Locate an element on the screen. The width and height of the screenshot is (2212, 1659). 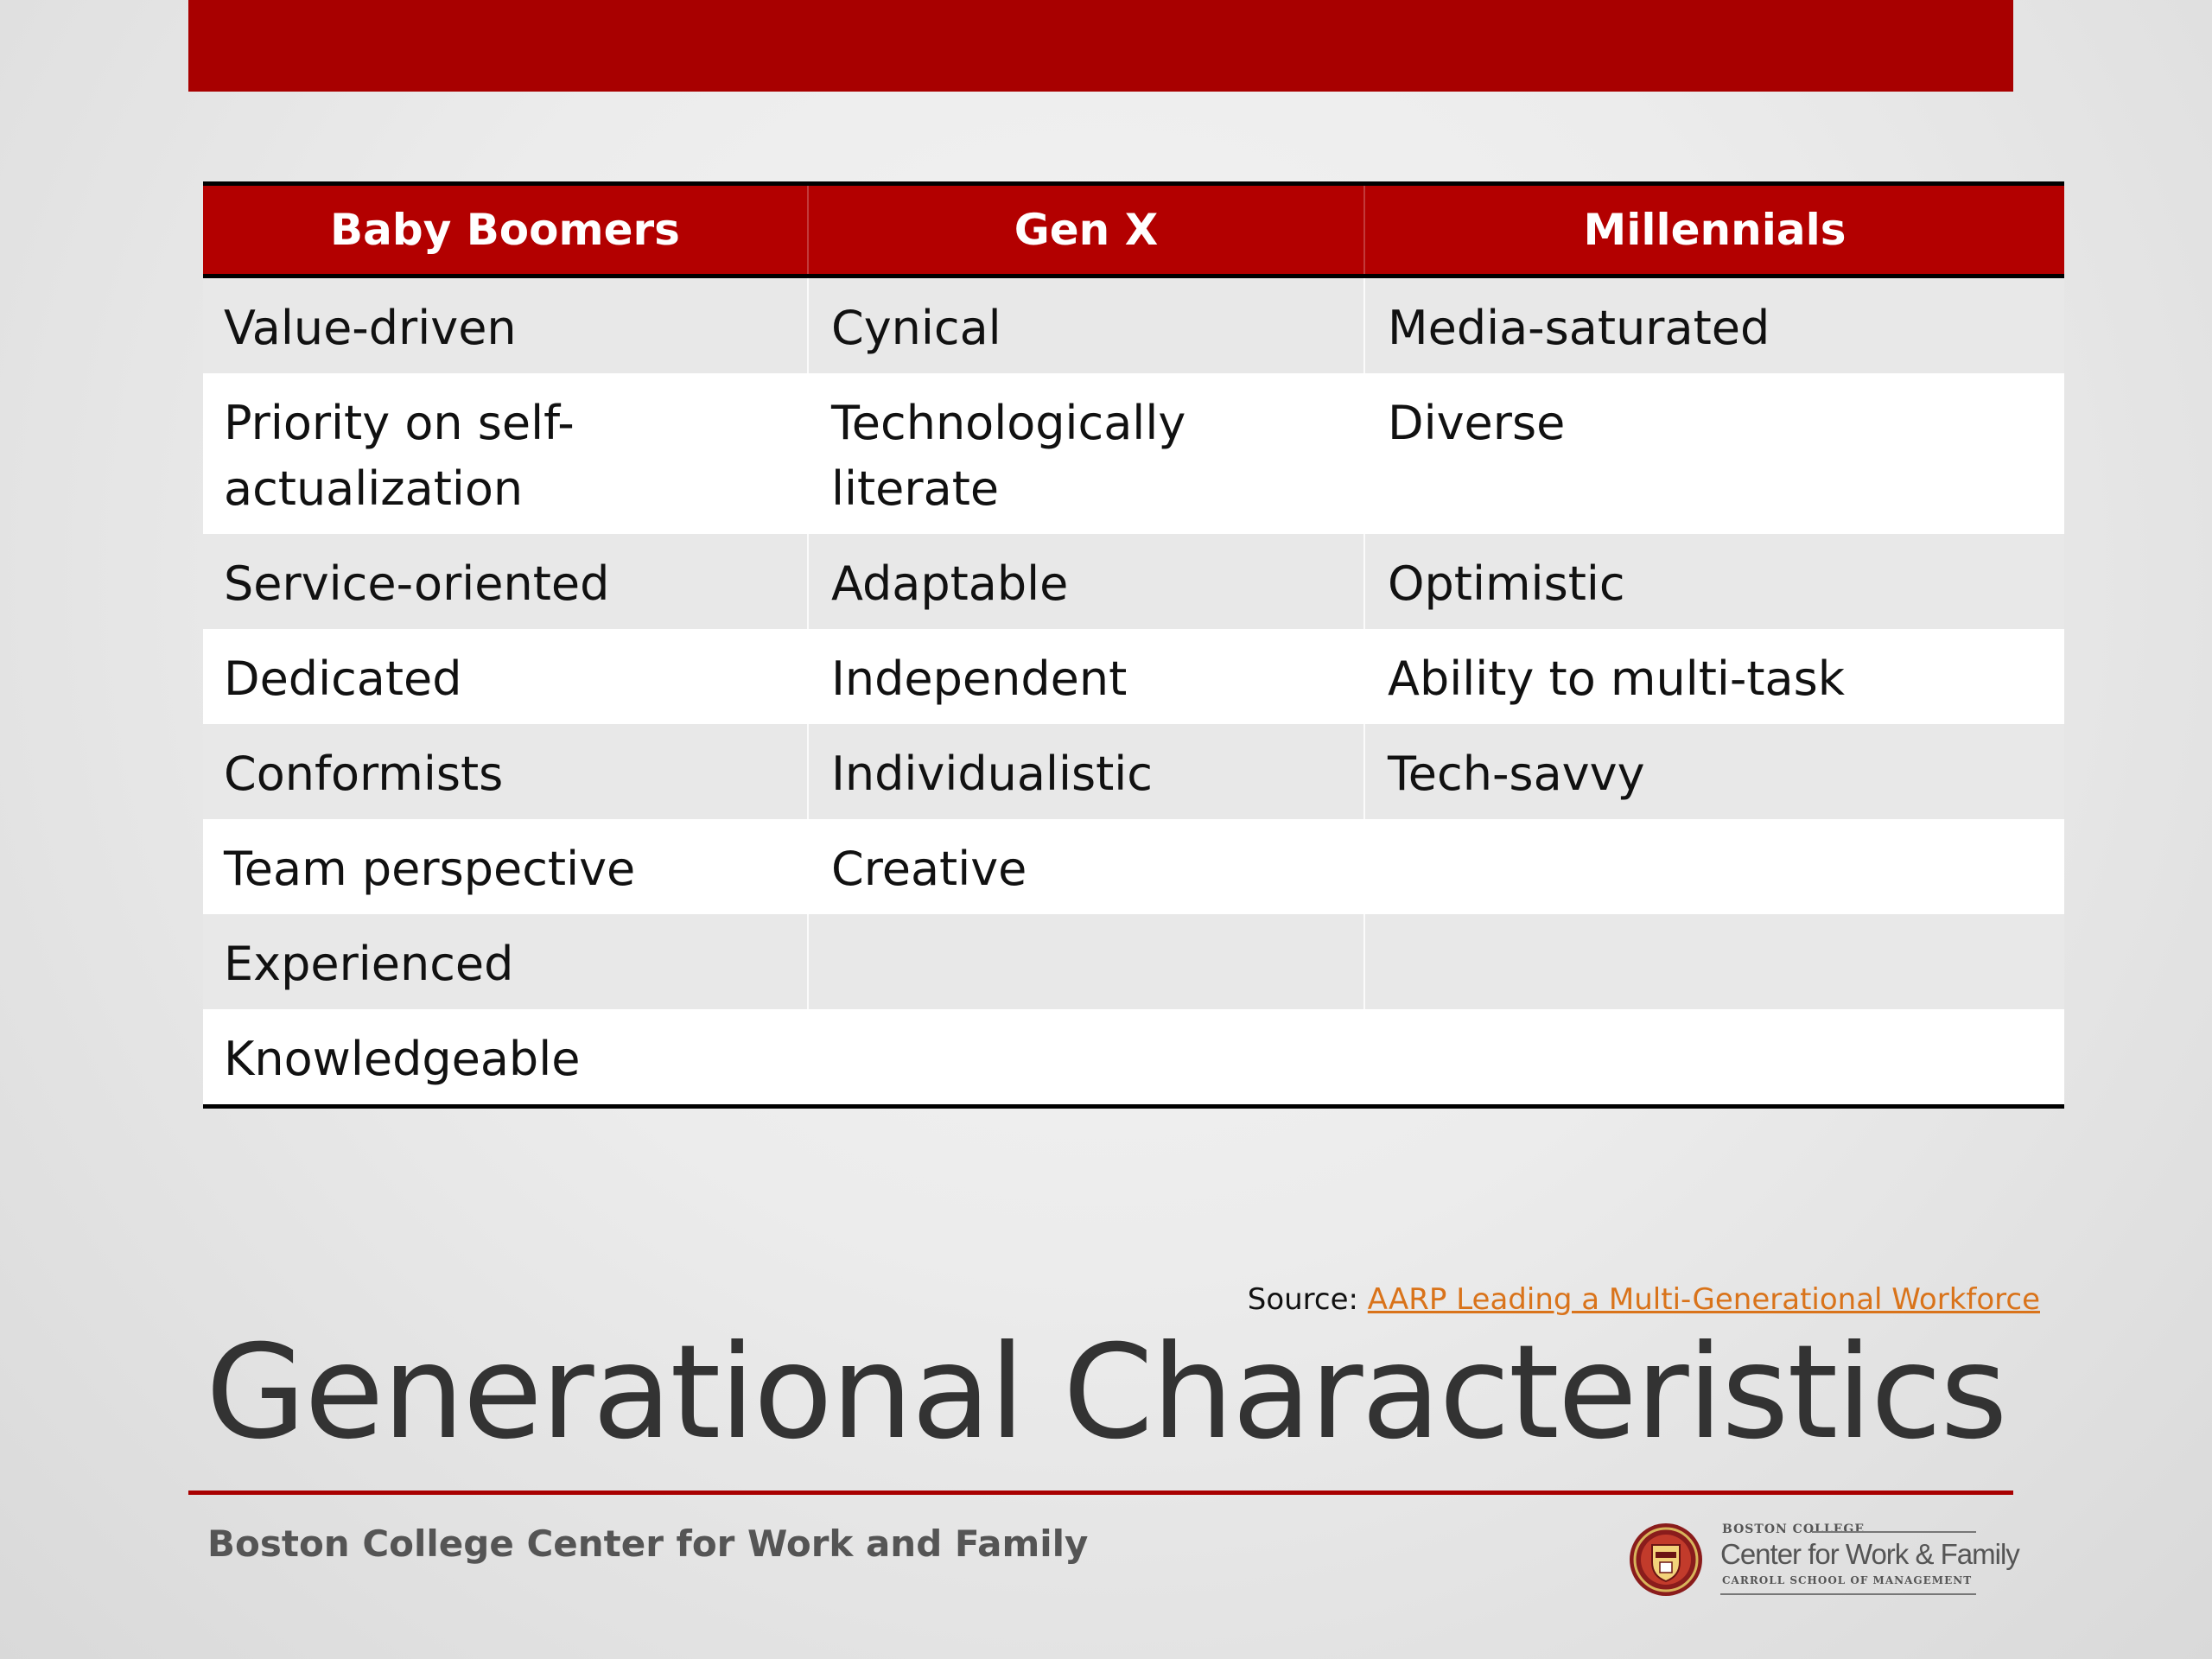
cell-baby-boomers: Experienced is located at coordinates (506, 961).